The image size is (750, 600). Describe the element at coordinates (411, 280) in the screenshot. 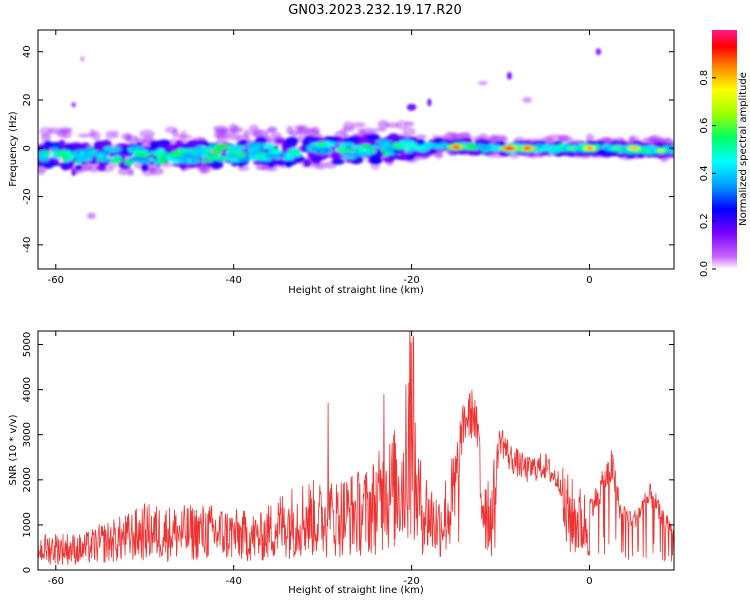

I see `spectrogram-x-tick-label: -20` at that location.